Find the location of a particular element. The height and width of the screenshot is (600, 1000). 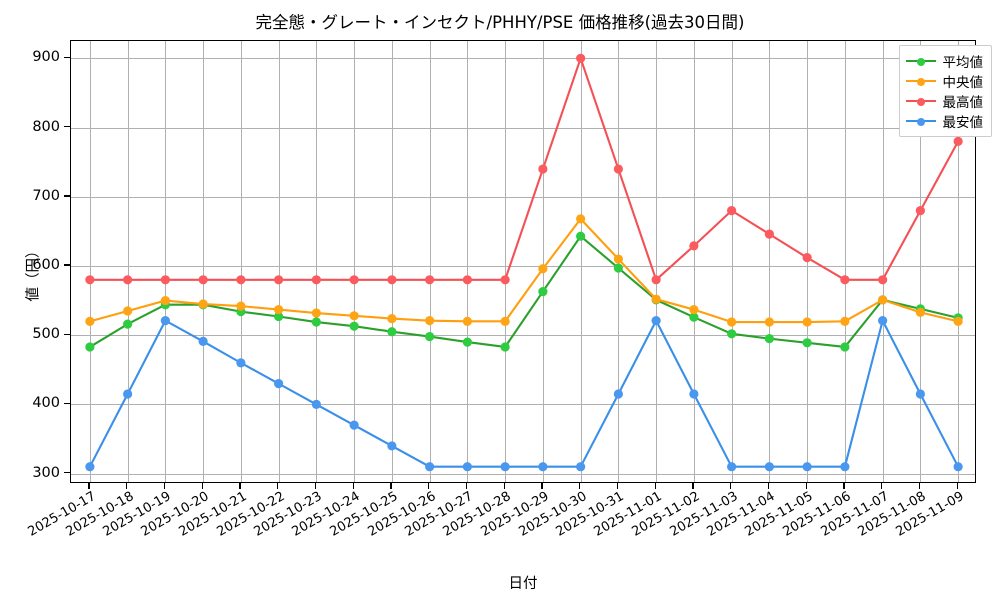

legend-item-最安値: 最安値 is located at coordinates (944, 121).